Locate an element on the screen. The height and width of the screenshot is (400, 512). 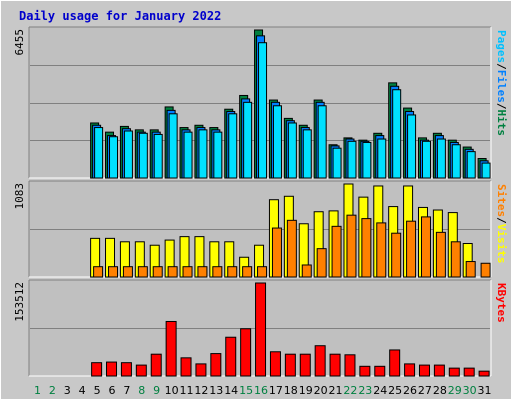
legend-entry: Visits is located at coordinates (501, 244).